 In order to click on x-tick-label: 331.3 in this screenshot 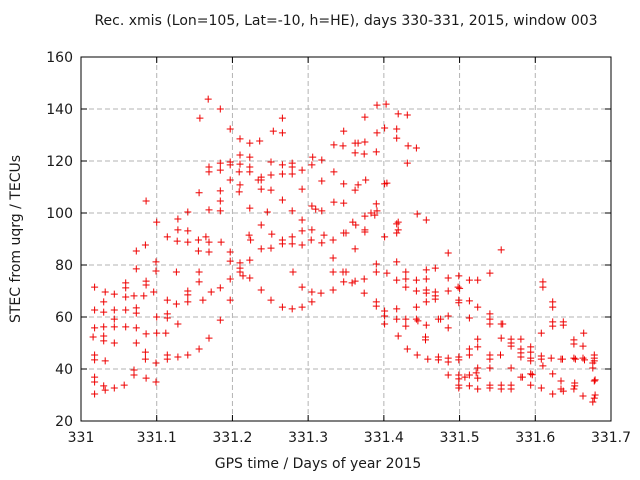, I will do `click(308, 438)`.